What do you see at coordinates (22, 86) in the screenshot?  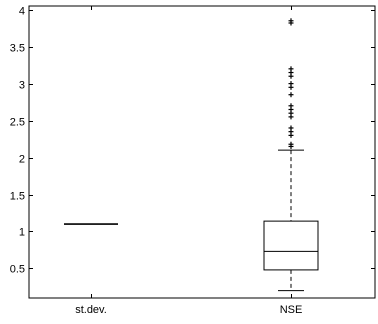 I see `y-tick-label: 3` at bounding box center [22, 86].